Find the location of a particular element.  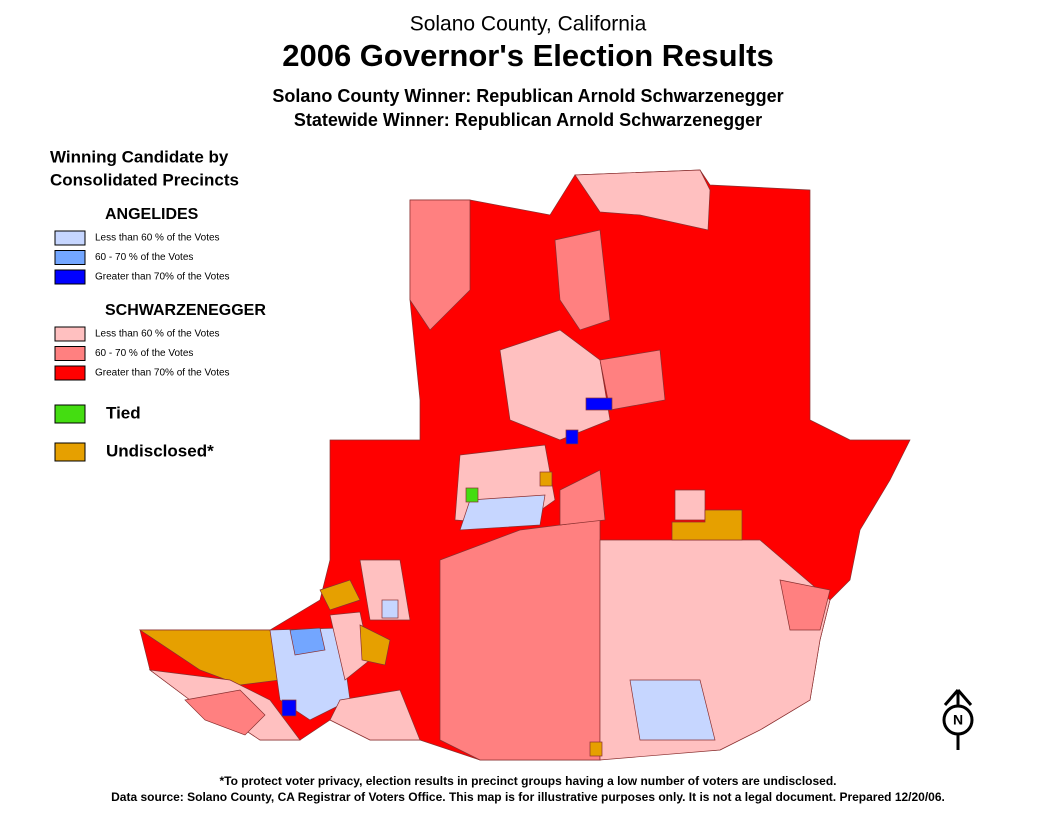

legend-title: Winning Candidate by is located at coordinates (139, 156).